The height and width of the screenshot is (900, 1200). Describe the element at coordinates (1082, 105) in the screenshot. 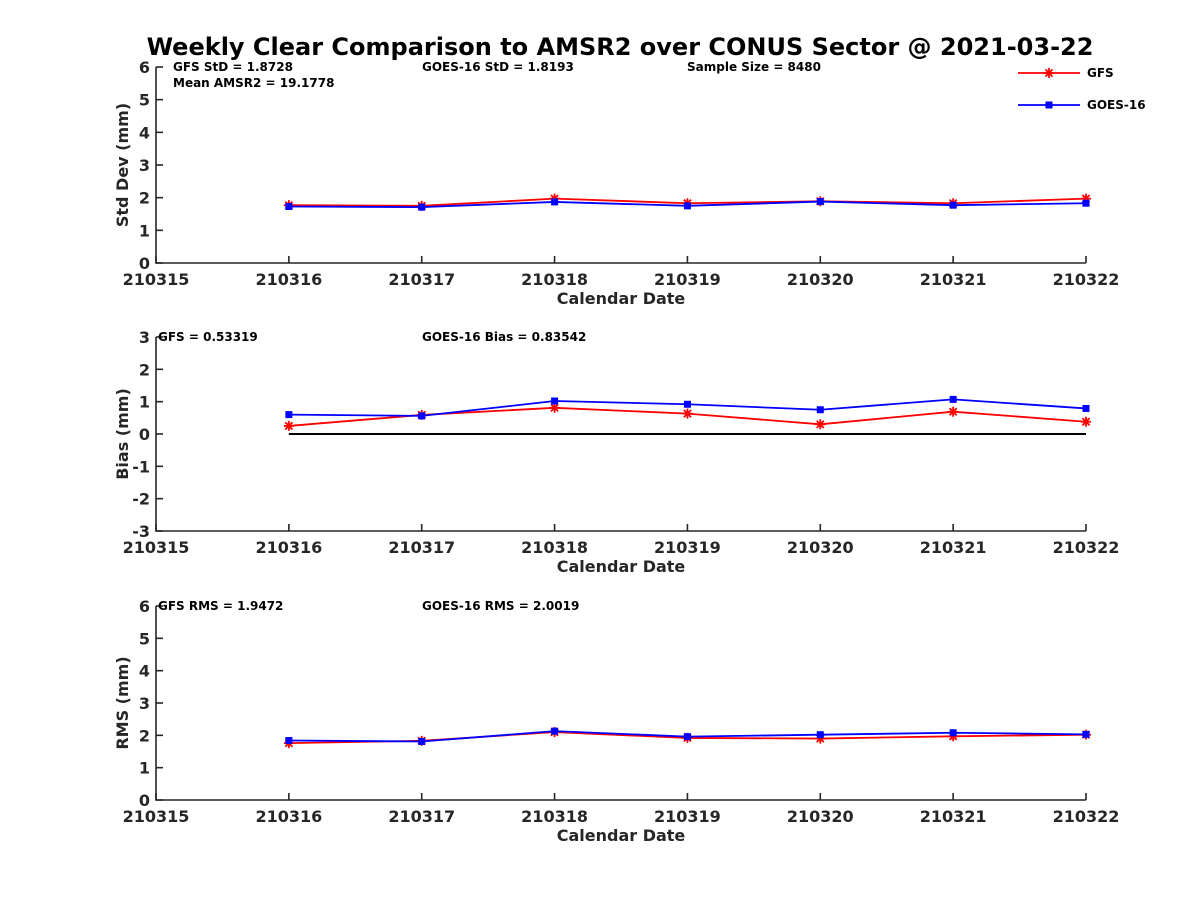

I see `legend-entry-goes-16: GOES-16` at that location.